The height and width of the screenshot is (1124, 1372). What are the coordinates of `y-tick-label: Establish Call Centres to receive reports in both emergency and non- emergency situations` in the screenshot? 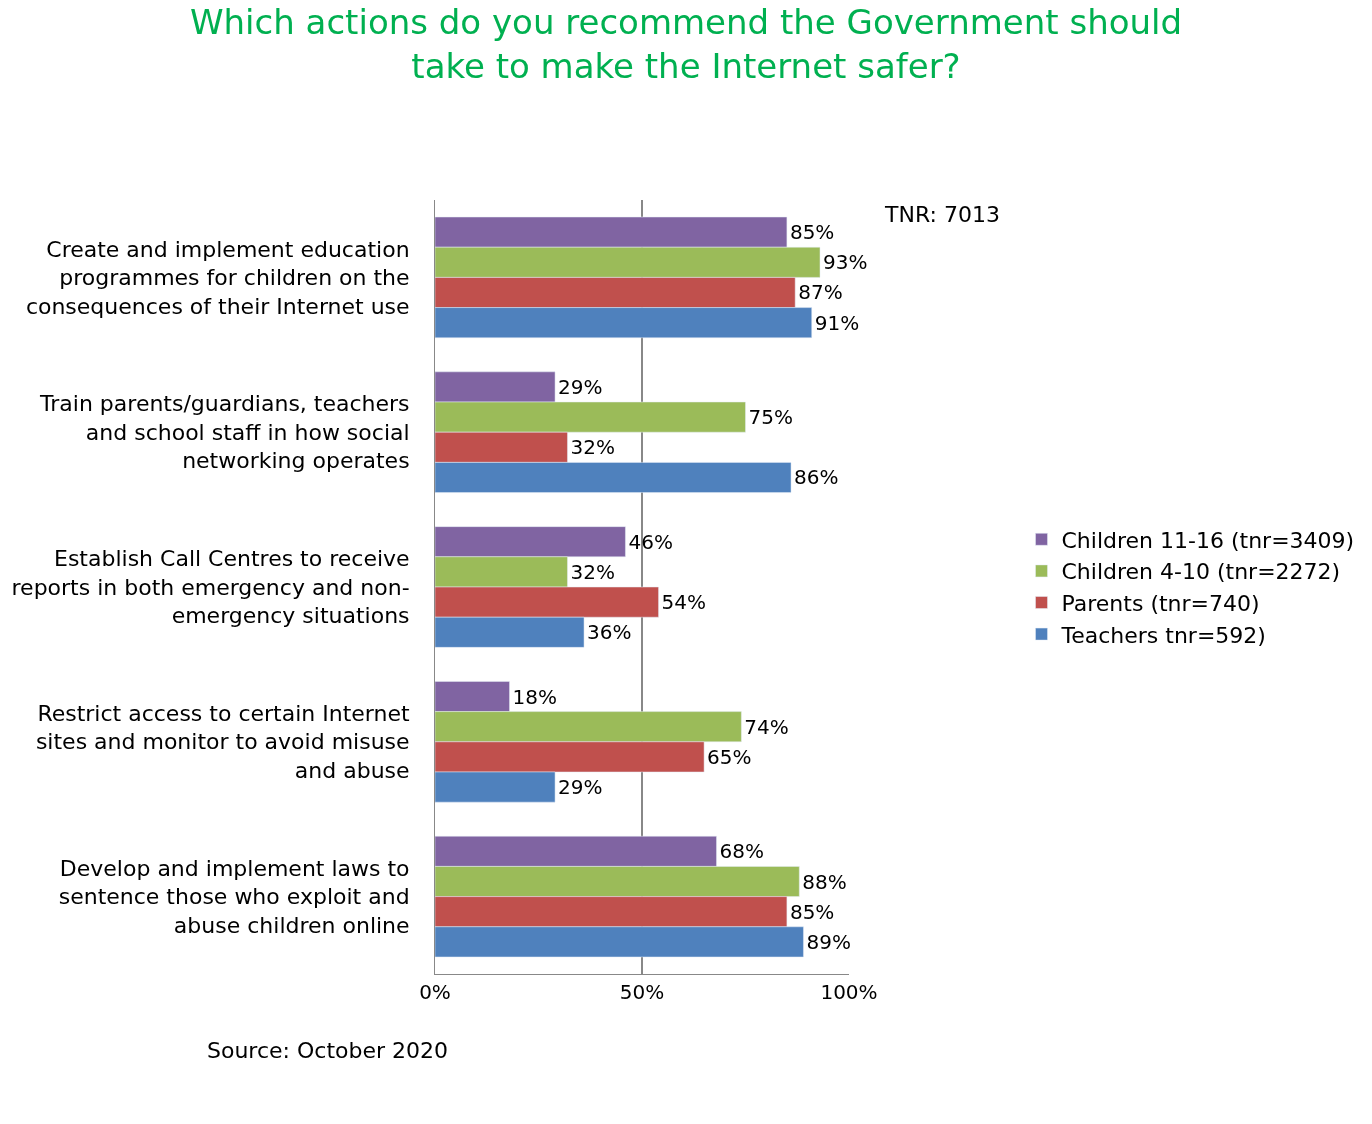 It's located at (210, 587).